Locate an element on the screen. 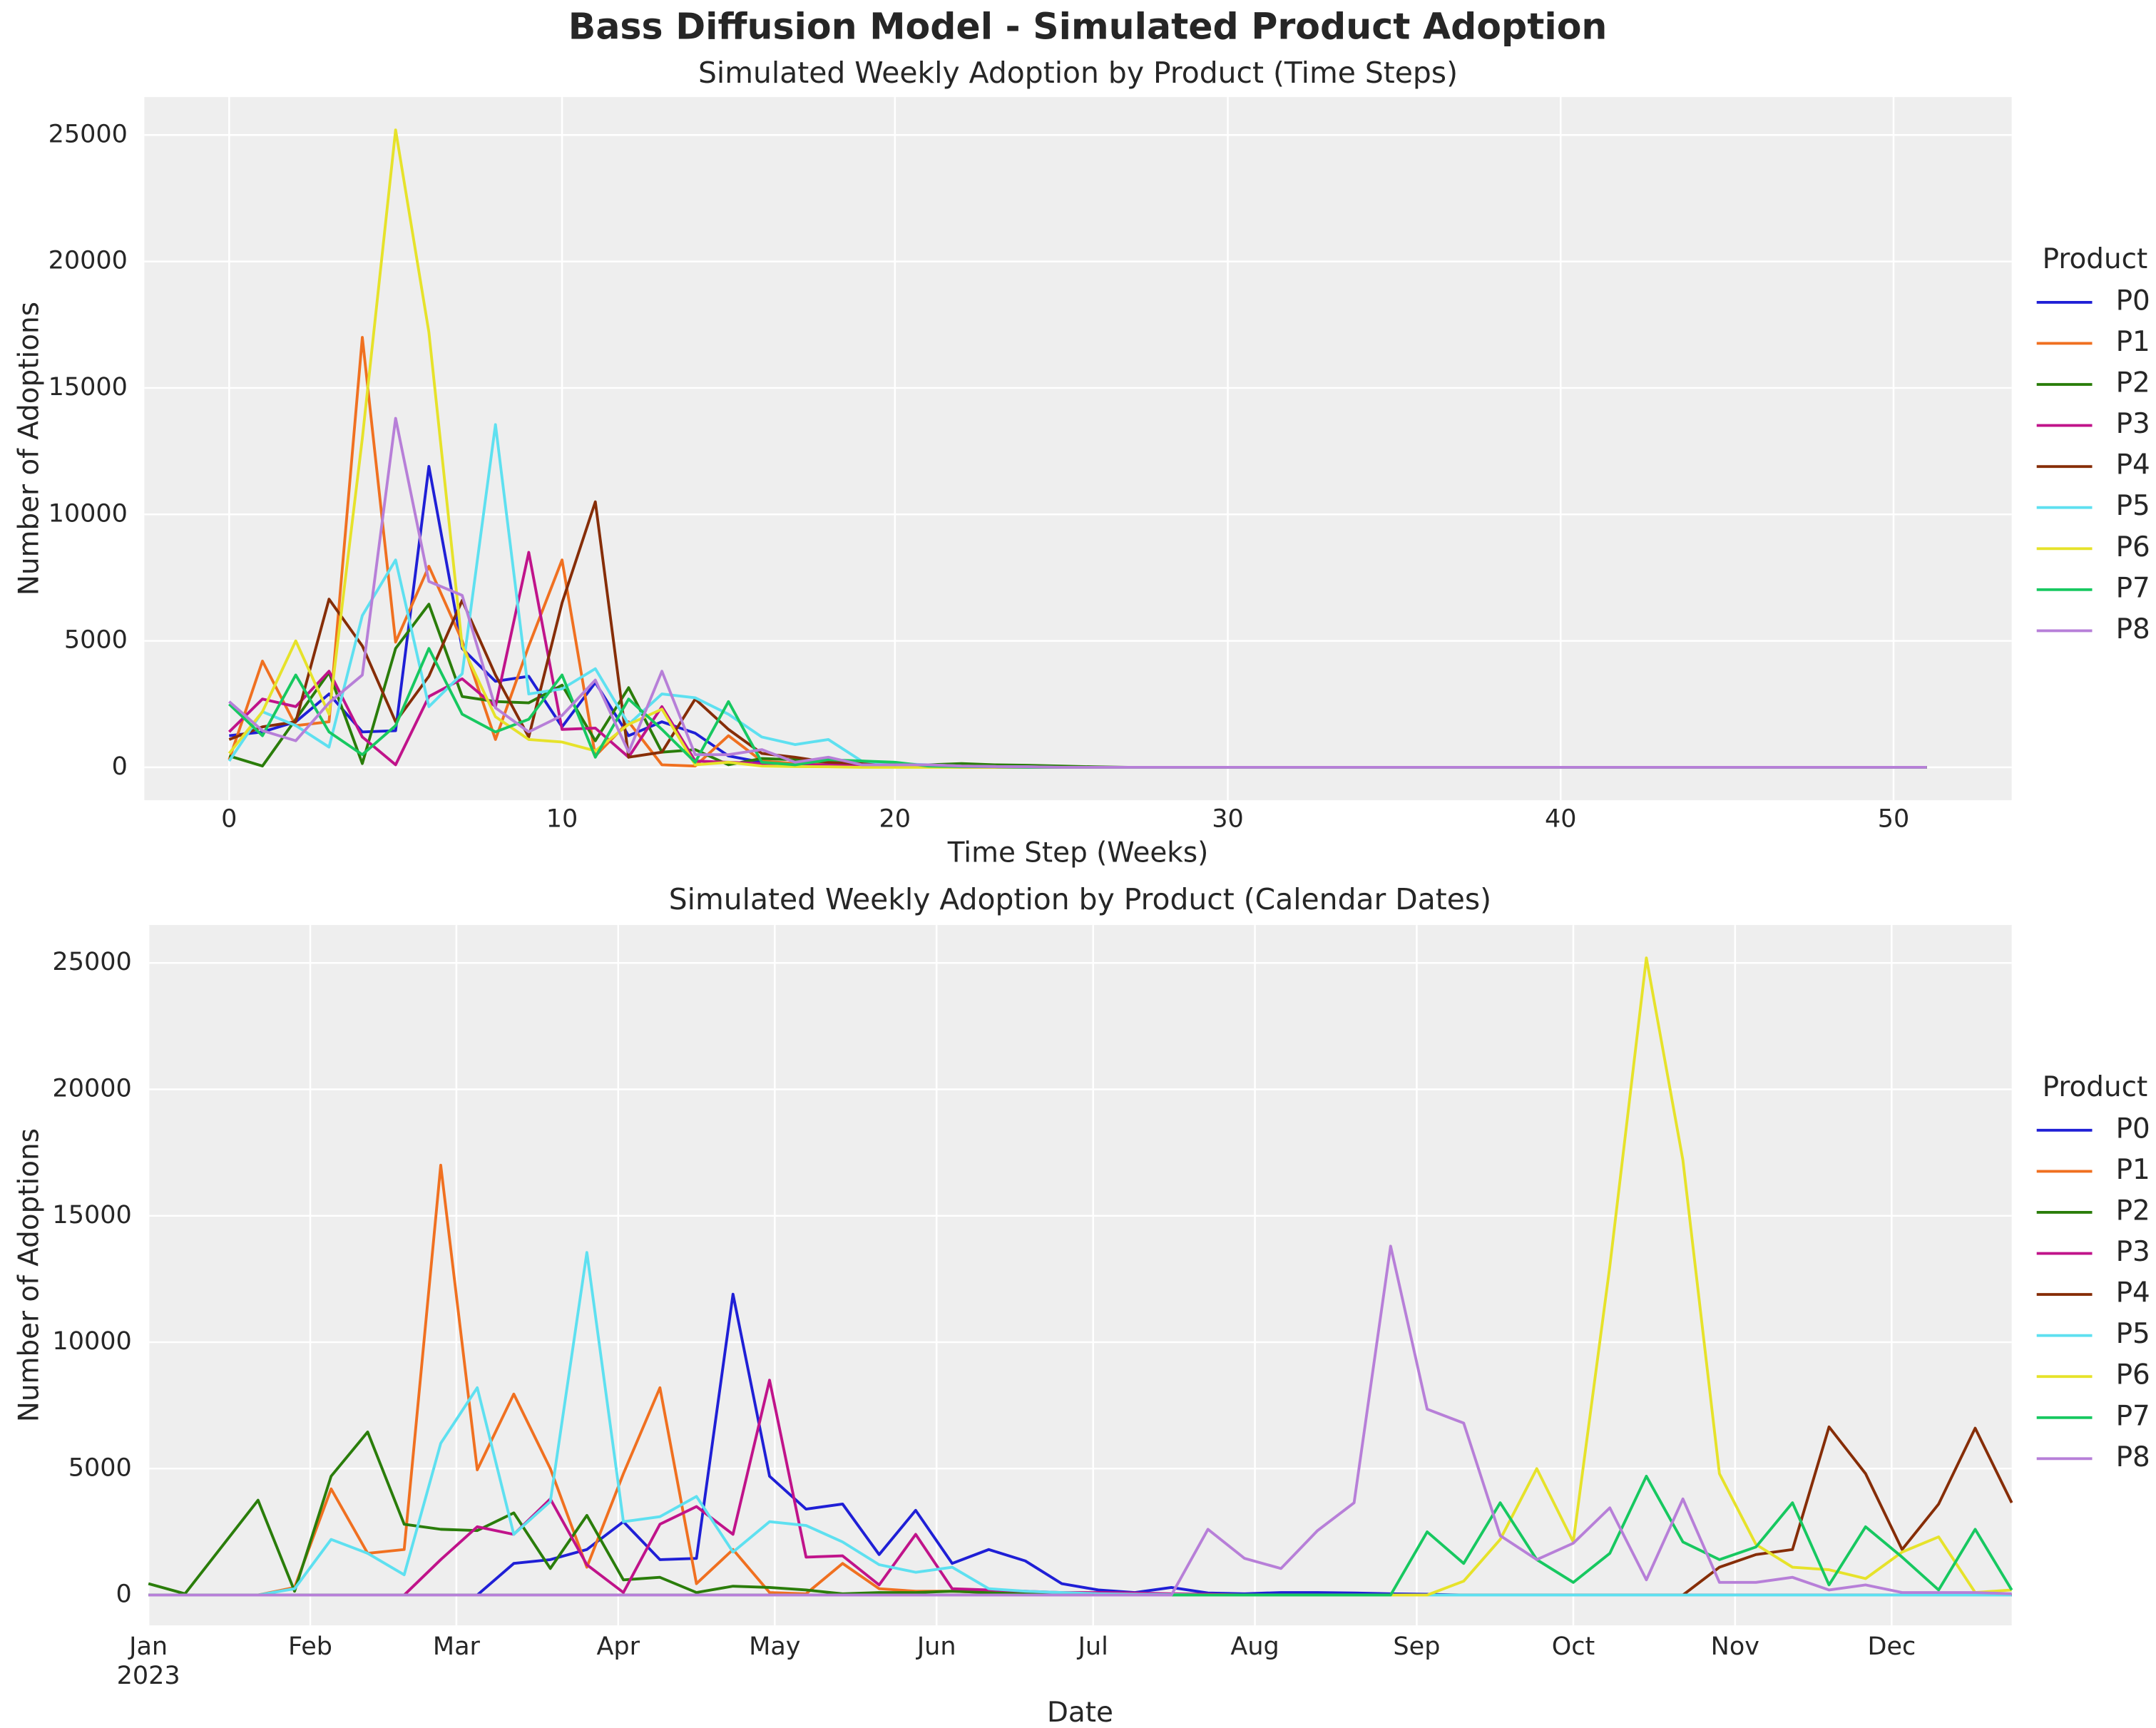 The image size is (2156, 1728). x-tick-label: 50 is located at coordinates (1894, 819).